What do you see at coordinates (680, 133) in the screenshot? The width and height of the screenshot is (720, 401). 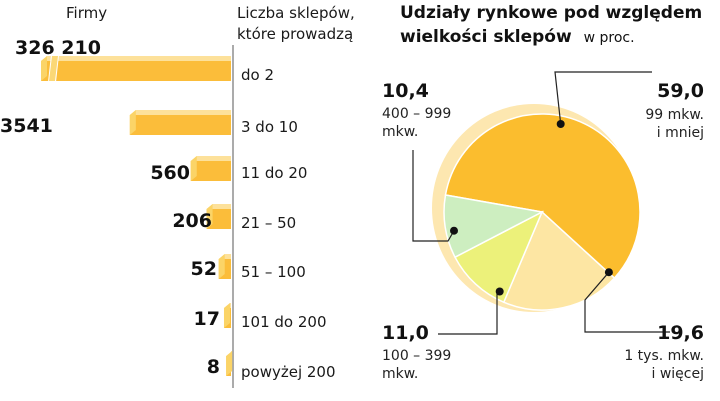 I see `pie-desc-small-shops-line2: i mniej` at bounding box center [680, 133].